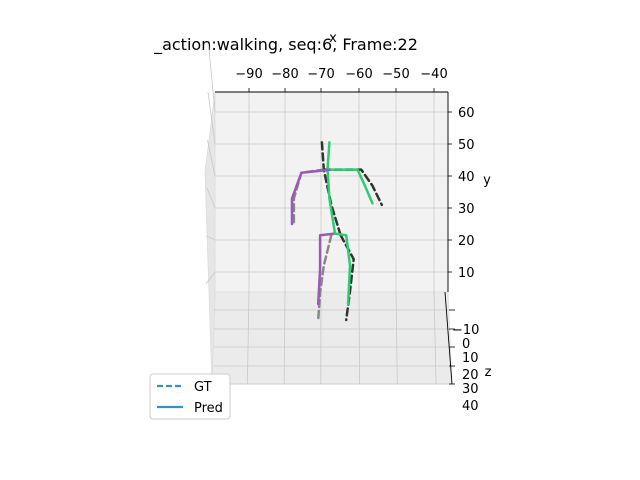  I want to click on x-tick-label: −50, so click(395, 74).